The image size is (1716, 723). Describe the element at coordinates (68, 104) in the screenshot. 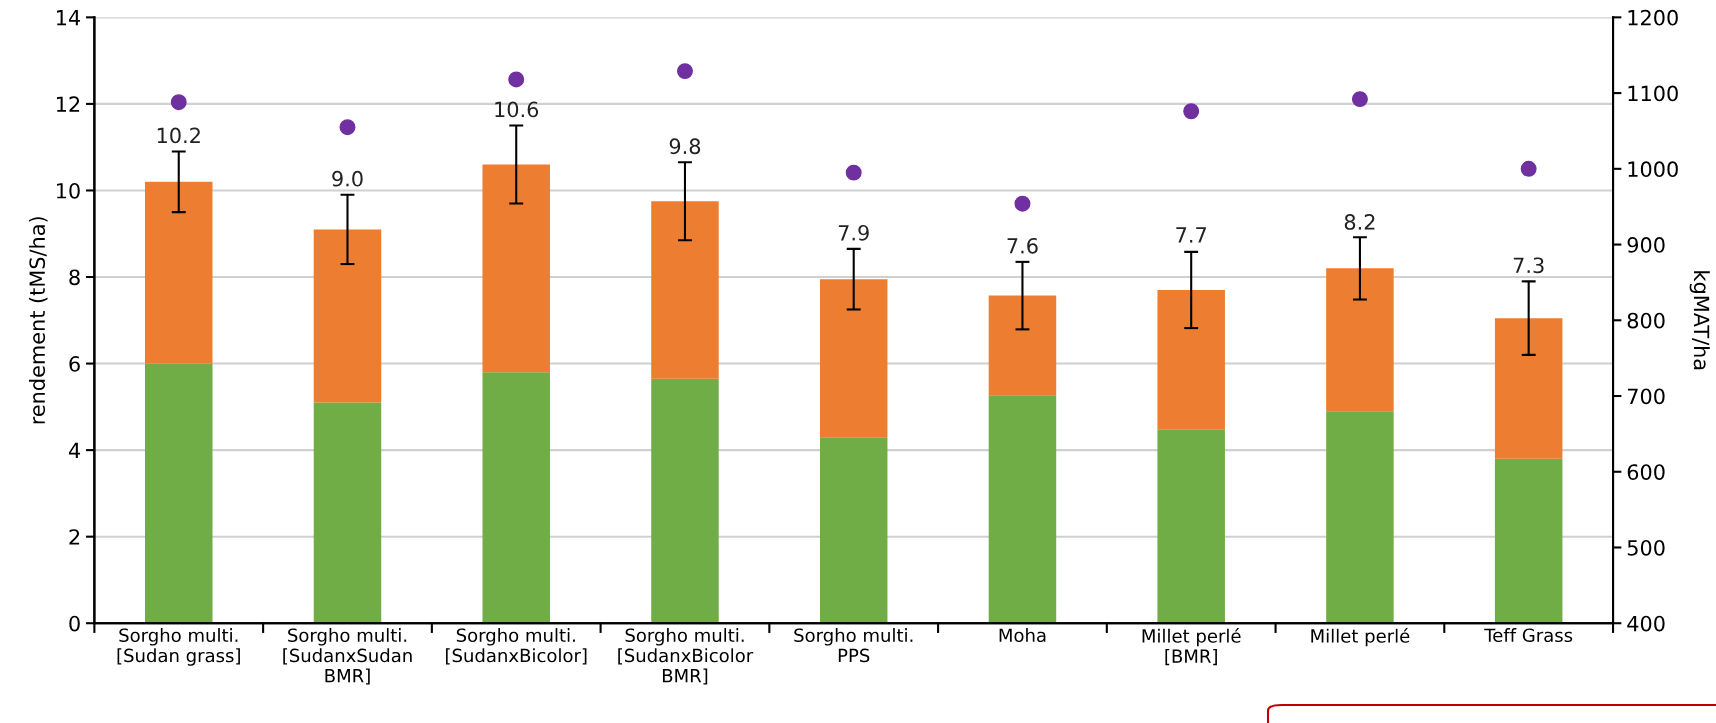

I see `y-tick-label: 12` at that location.